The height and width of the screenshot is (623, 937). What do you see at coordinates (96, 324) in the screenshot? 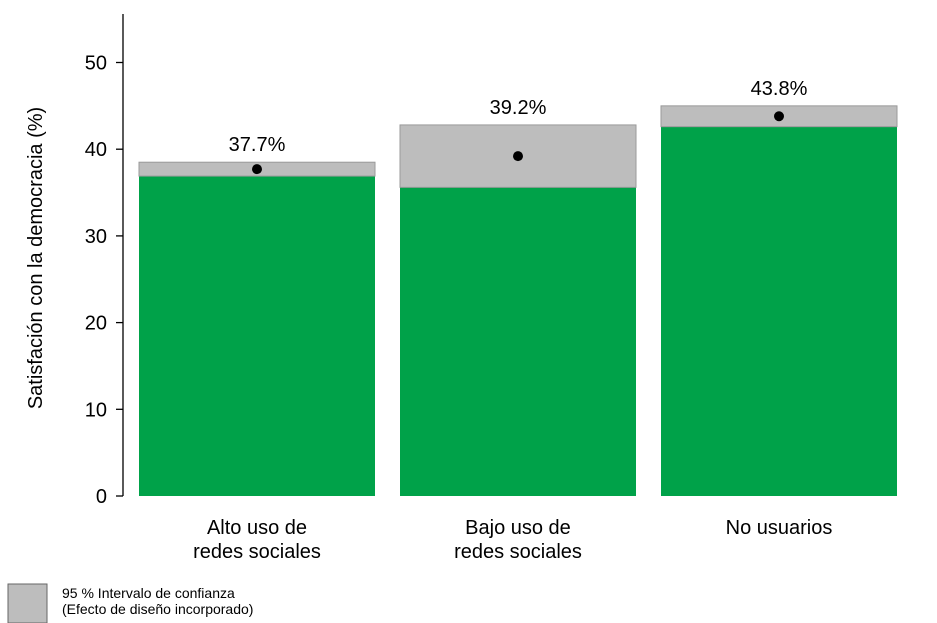
I see `y-tick-label: 20` at bounding box center [96, 324].